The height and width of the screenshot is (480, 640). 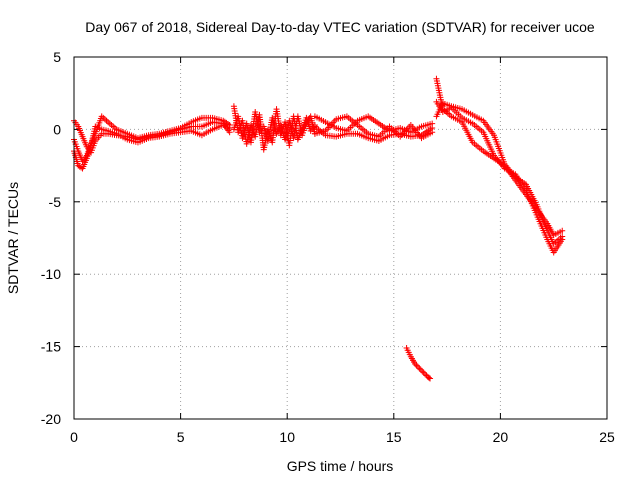 What do you see at coordinates (51, 347) in the screenshot?
I see `y-tick-label: -15` at bounding box center [51, 347].